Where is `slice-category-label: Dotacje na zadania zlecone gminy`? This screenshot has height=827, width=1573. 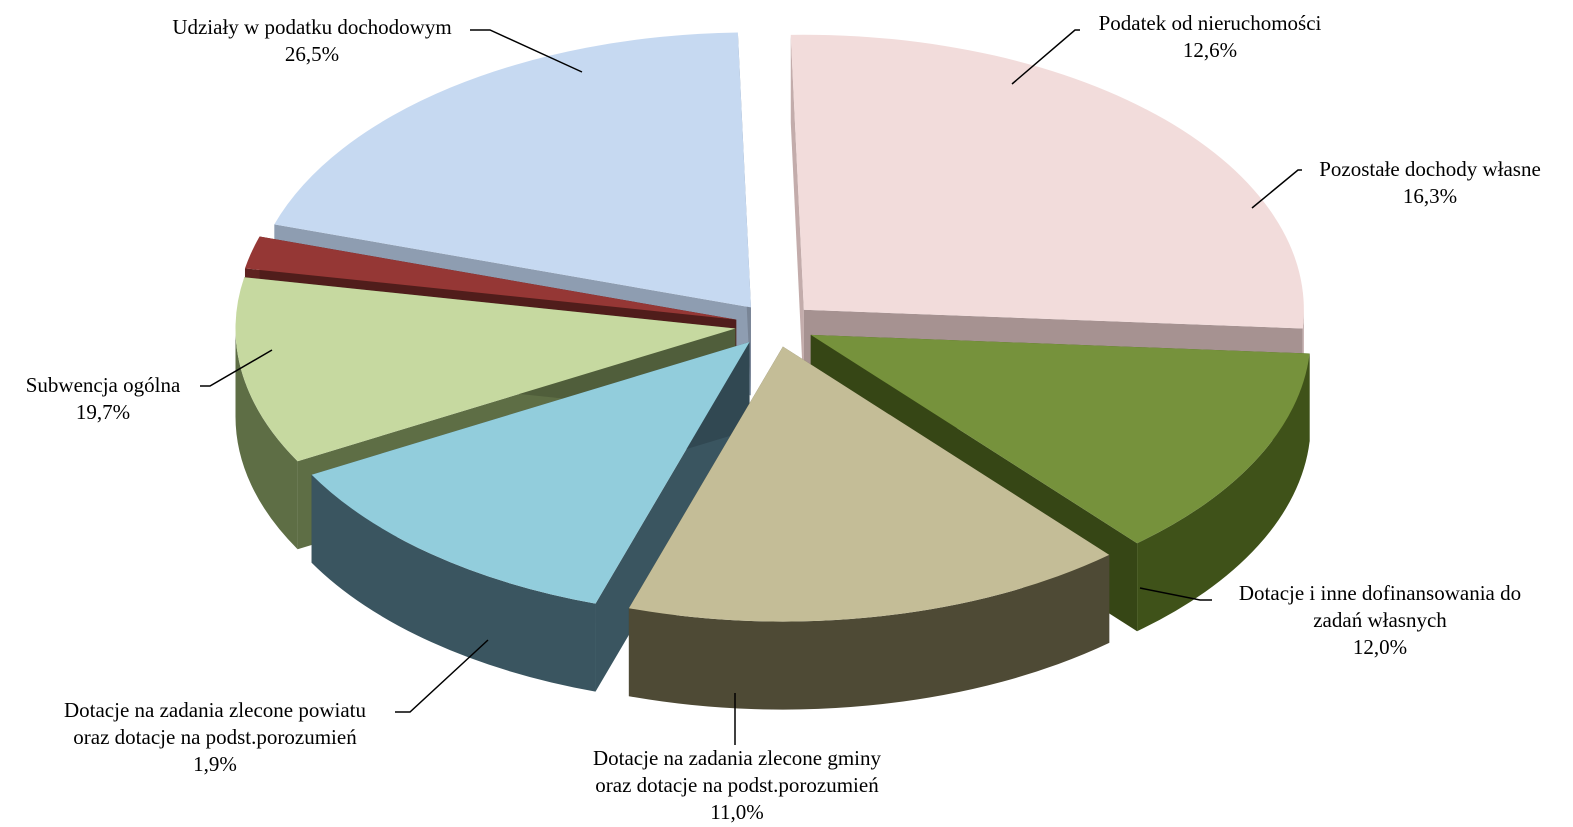
slice-category-label: Dotacje na zadania zlecone gminy is located at coordinates (737, 758).